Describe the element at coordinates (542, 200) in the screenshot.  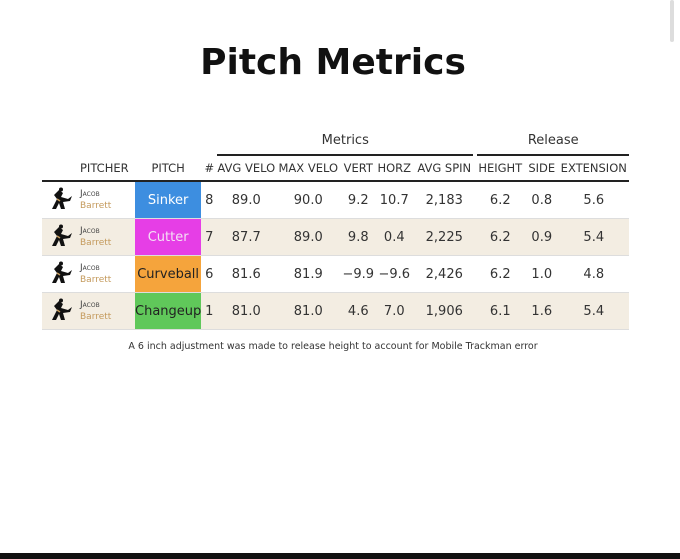
I see `value-cell: 0.8` at that location.